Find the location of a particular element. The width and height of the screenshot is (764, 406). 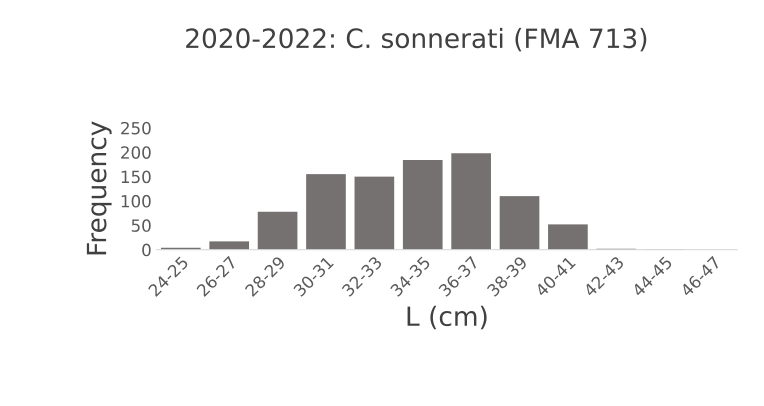

x-axis-title: L (cm) is located at coordinates (447, 318).